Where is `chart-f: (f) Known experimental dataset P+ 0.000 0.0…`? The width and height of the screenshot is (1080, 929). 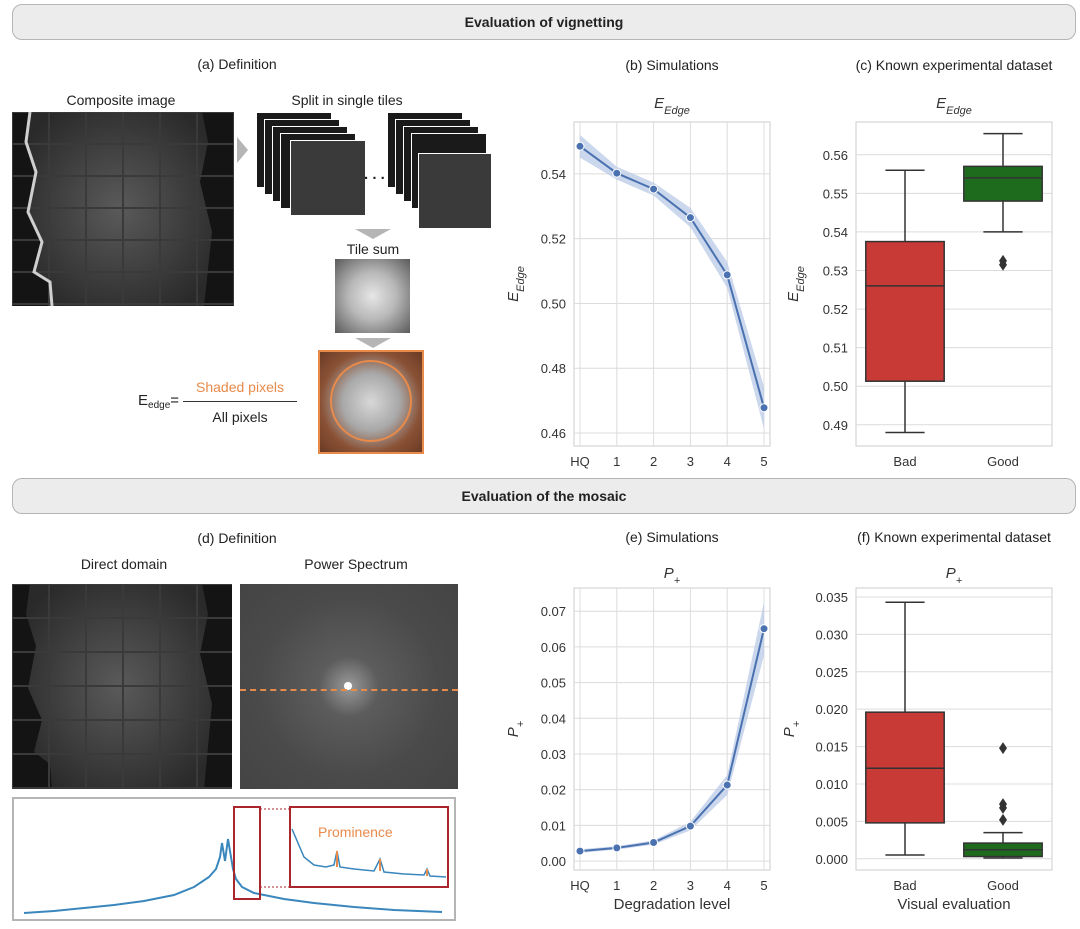
chart-f: (f) Known experimental dataset P+ 0.000 0.0… is located at coordinates (917, 721).